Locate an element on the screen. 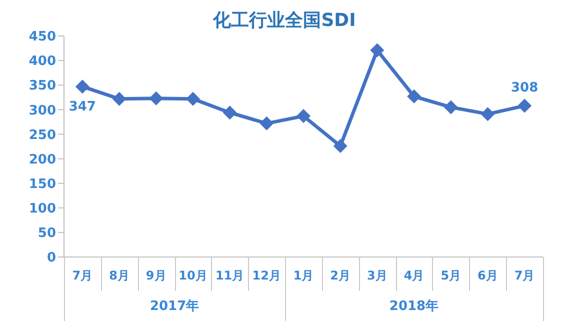 The width and height of the screenshot is (569, 329). y-tick-label: 350 is located at coordinates (42, 86).